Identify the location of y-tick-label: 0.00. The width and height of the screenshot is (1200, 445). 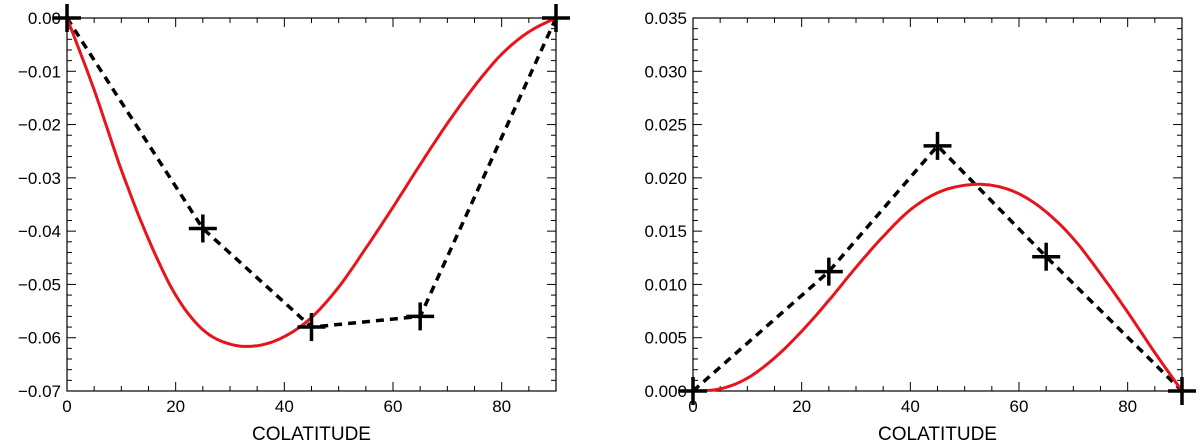
(44, 18).